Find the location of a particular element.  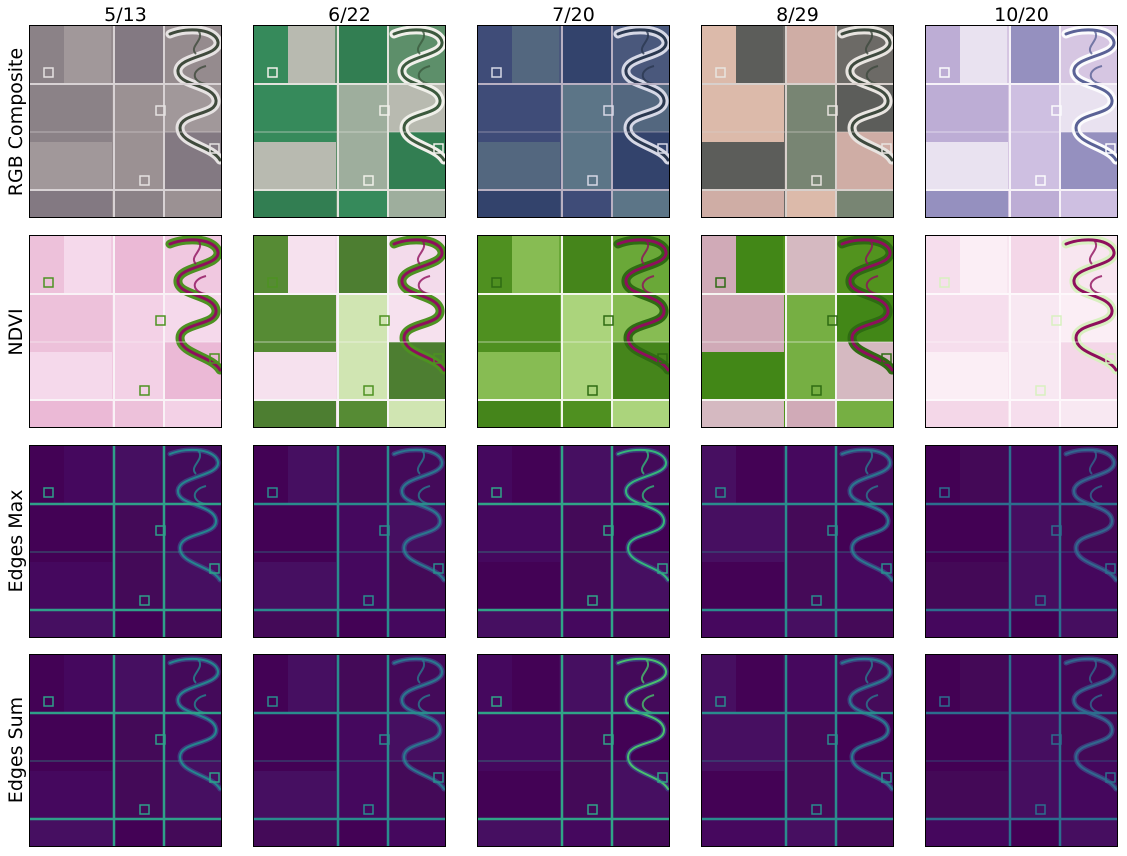

tile-r1-c4 is located at coordinates (797, 121).